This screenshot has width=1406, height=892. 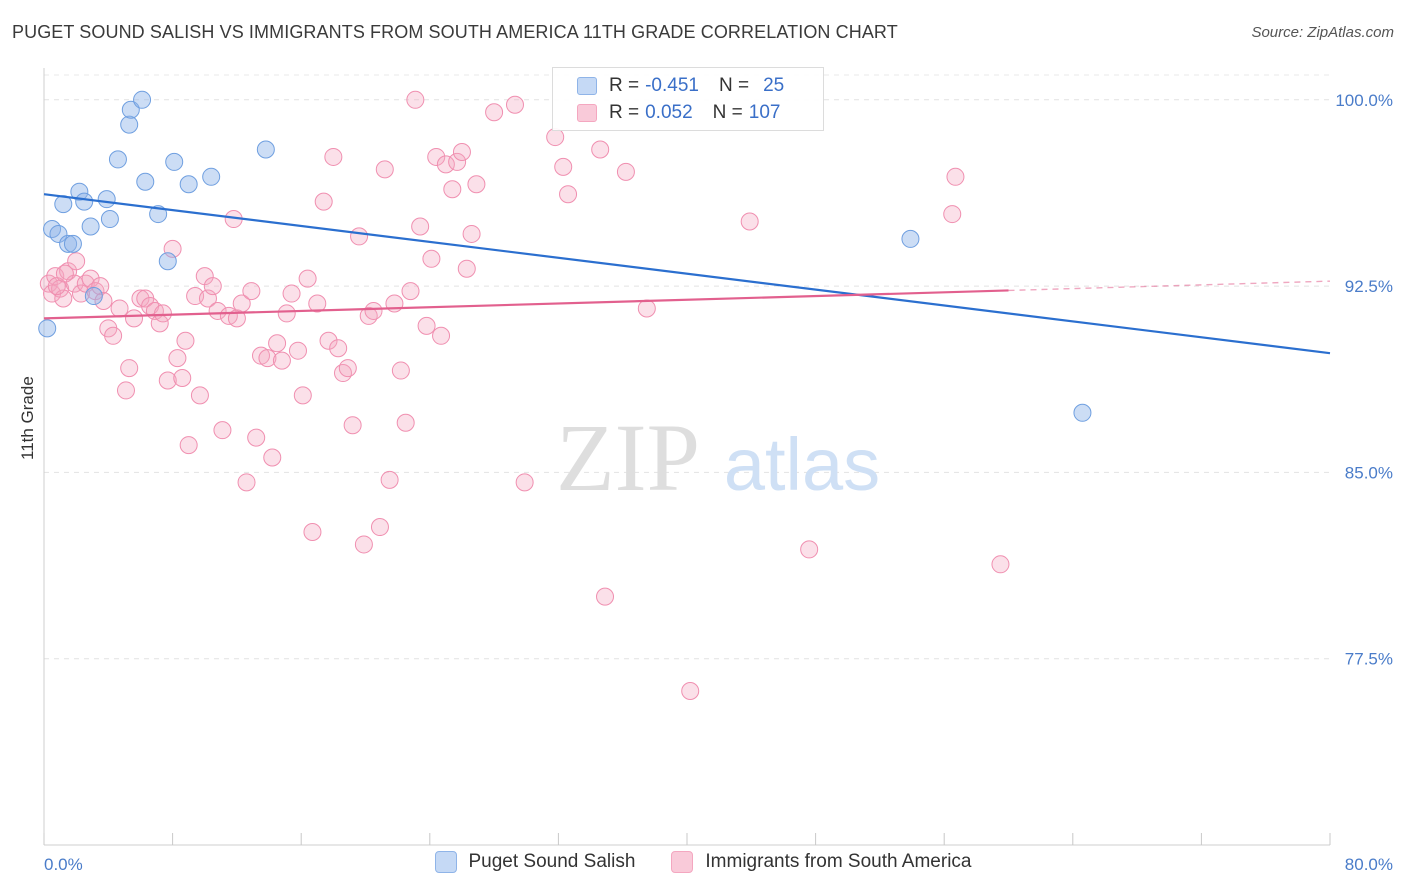 I want to click on r-value: 0.052, so click(x=669, y=112).